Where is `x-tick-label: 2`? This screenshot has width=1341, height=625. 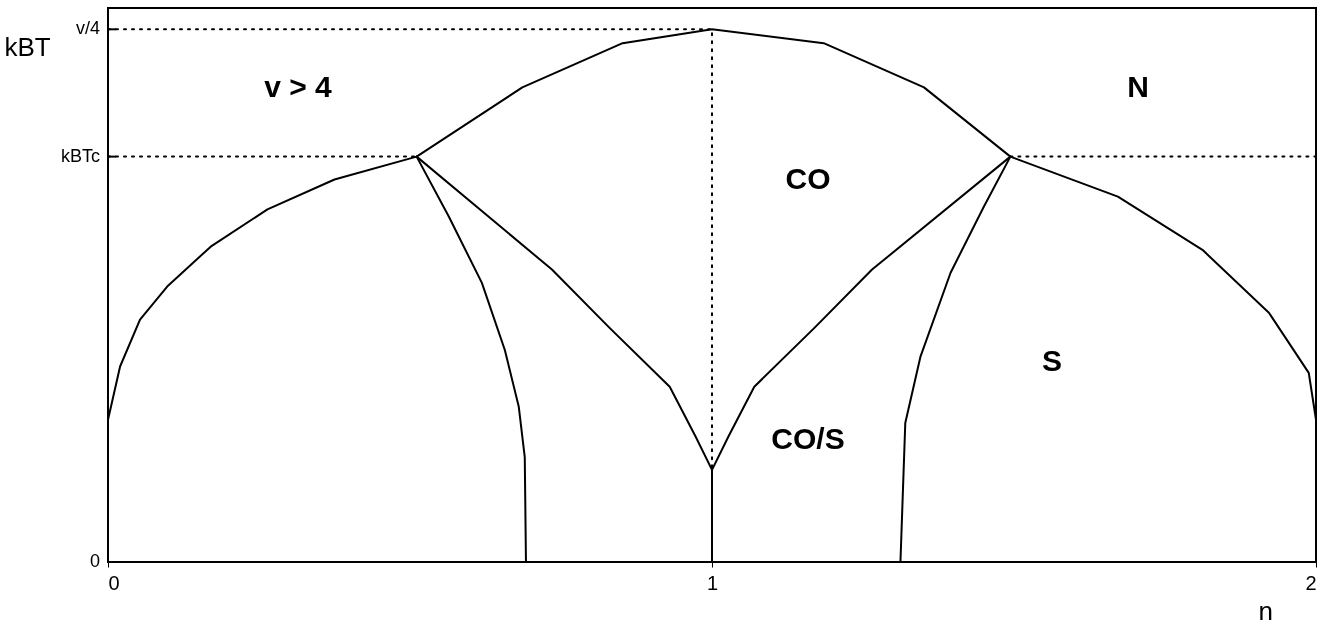 x-tick-label: 2 is located at coordinates (1311, 582).